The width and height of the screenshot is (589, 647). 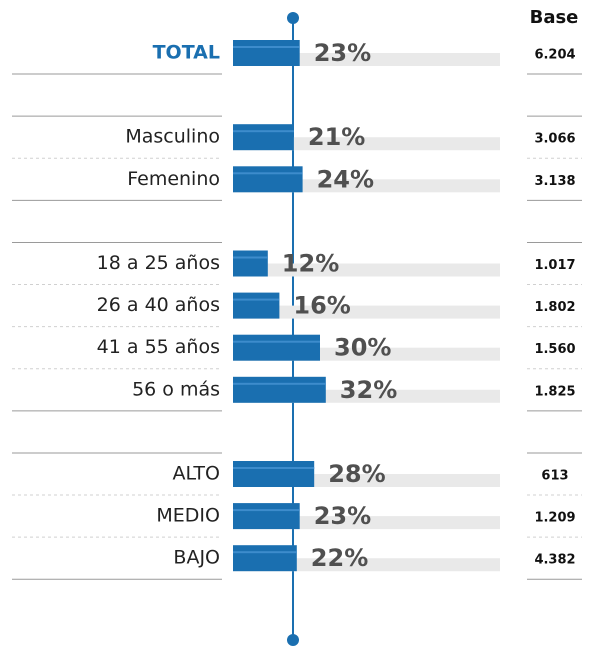 I want to click on value-label: 24%, so click(x=345, y=179).